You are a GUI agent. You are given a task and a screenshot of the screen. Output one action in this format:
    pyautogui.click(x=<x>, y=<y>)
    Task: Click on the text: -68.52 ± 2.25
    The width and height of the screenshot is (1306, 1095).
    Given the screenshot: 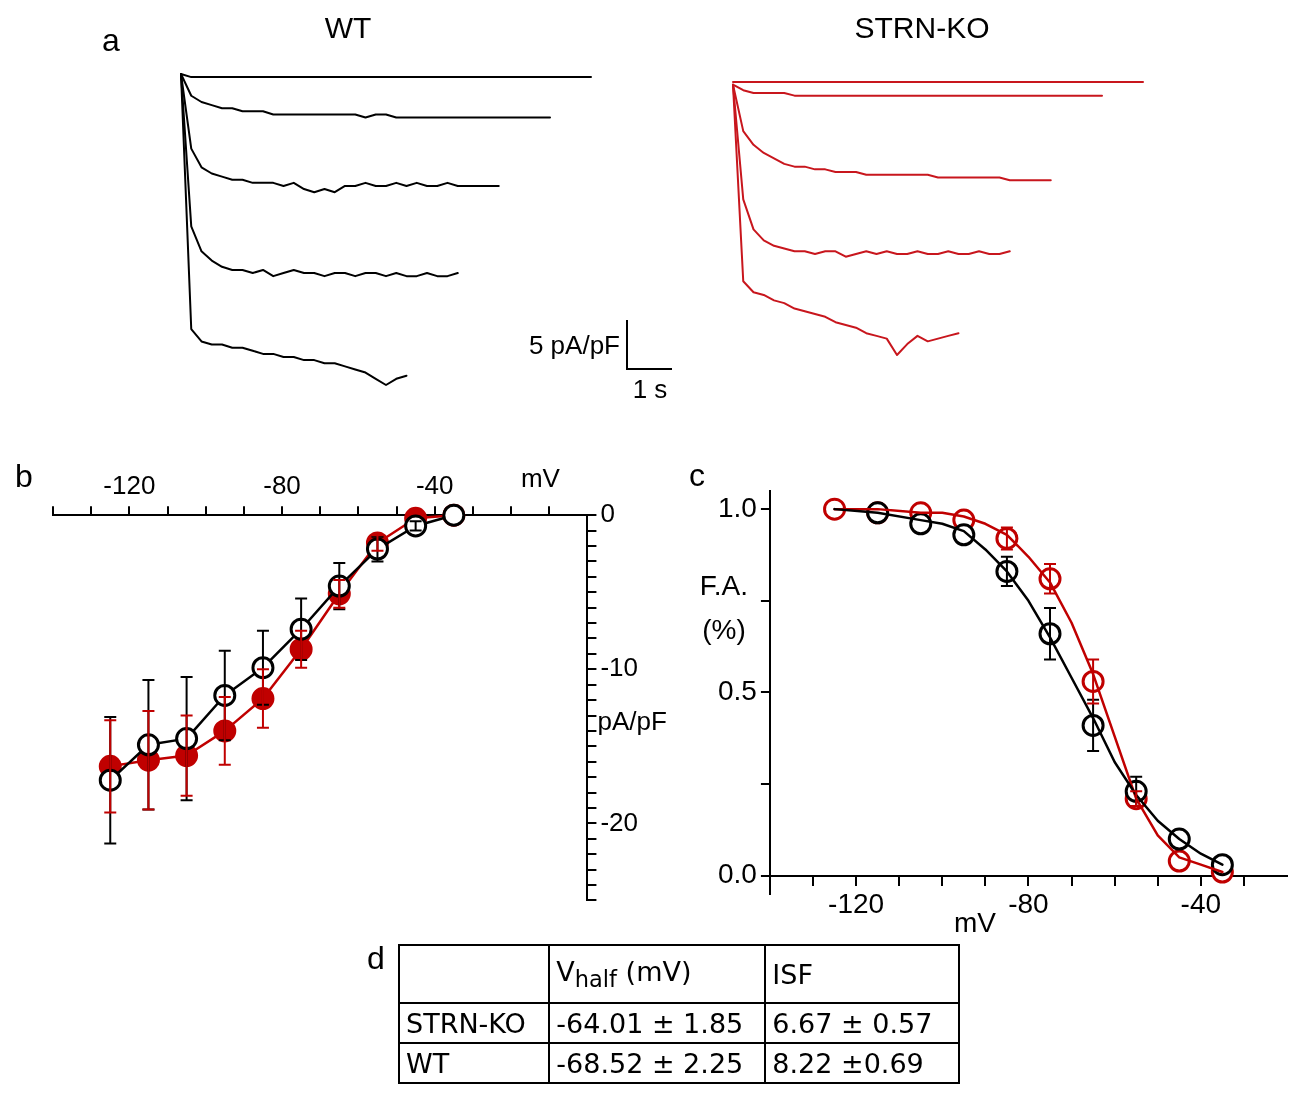 What is the action you would take?
    pyautogui.click(x=650, y=1063)
    